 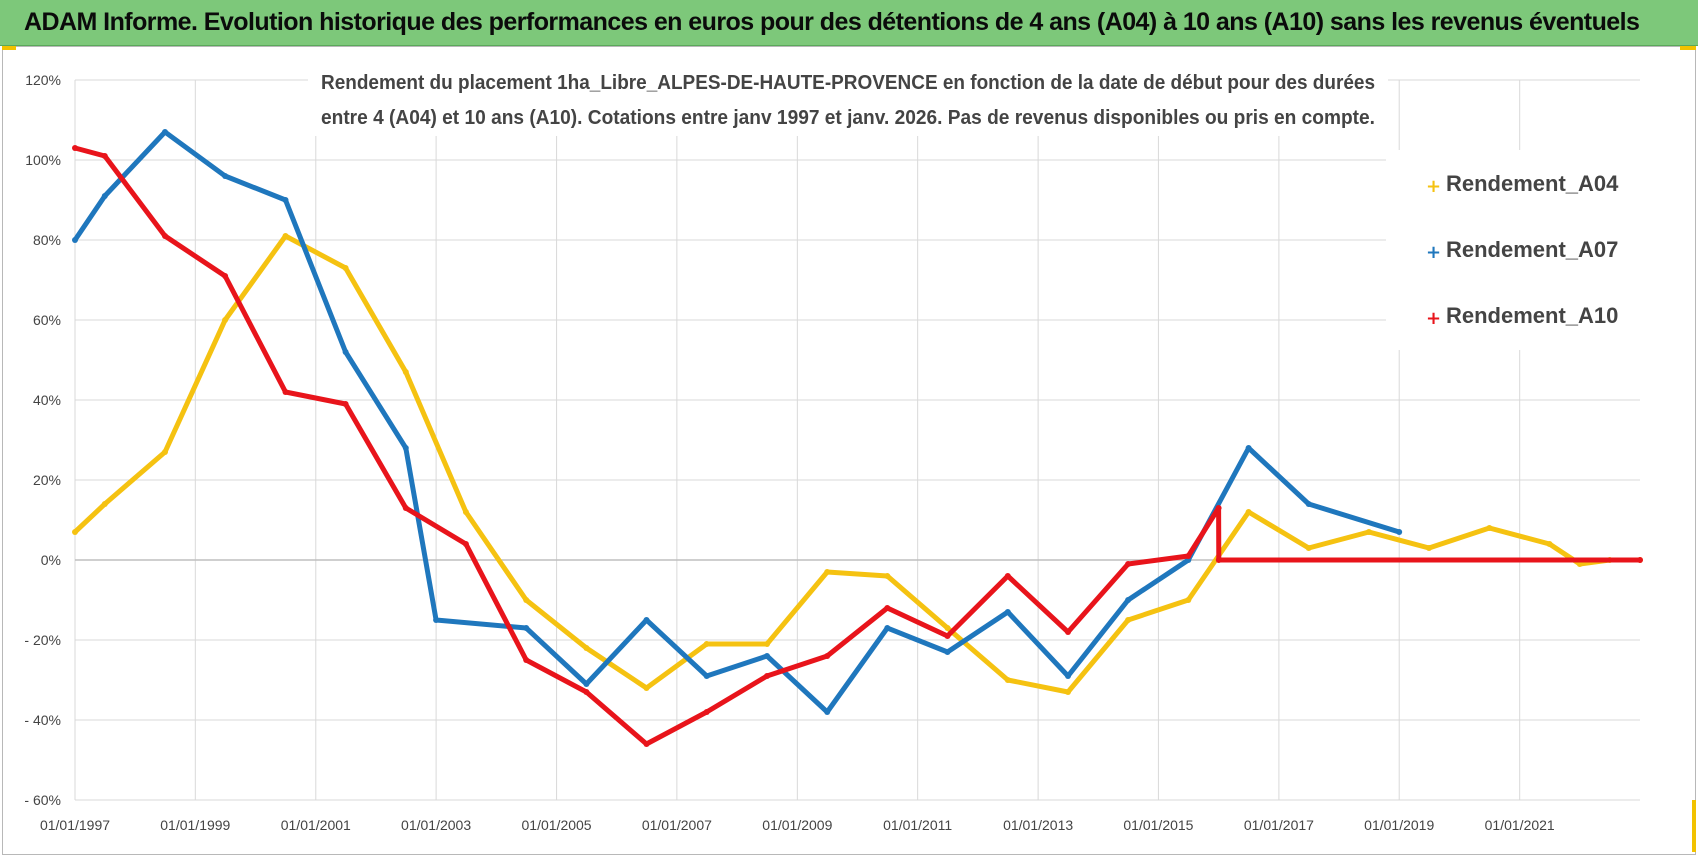 I want to click on subtitle-background, so click(x=848, y=100).